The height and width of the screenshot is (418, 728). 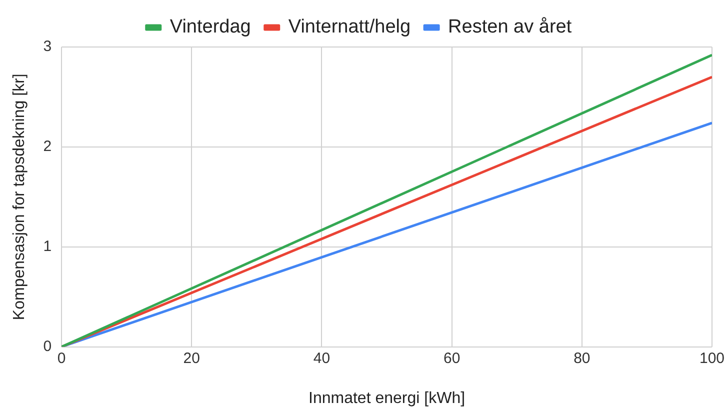 I want to click on legend-label: Resten av året, so click(x=510, y=27).